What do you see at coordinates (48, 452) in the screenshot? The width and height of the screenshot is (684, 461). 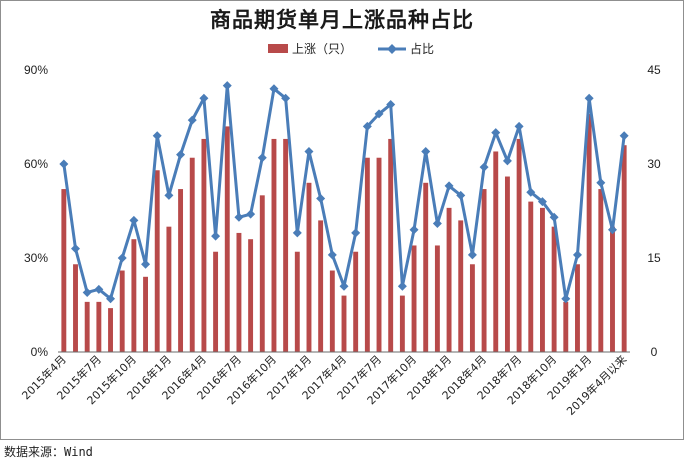 I see `data-source-note: 数据来源：Wind` at bounding box center [48, 452].